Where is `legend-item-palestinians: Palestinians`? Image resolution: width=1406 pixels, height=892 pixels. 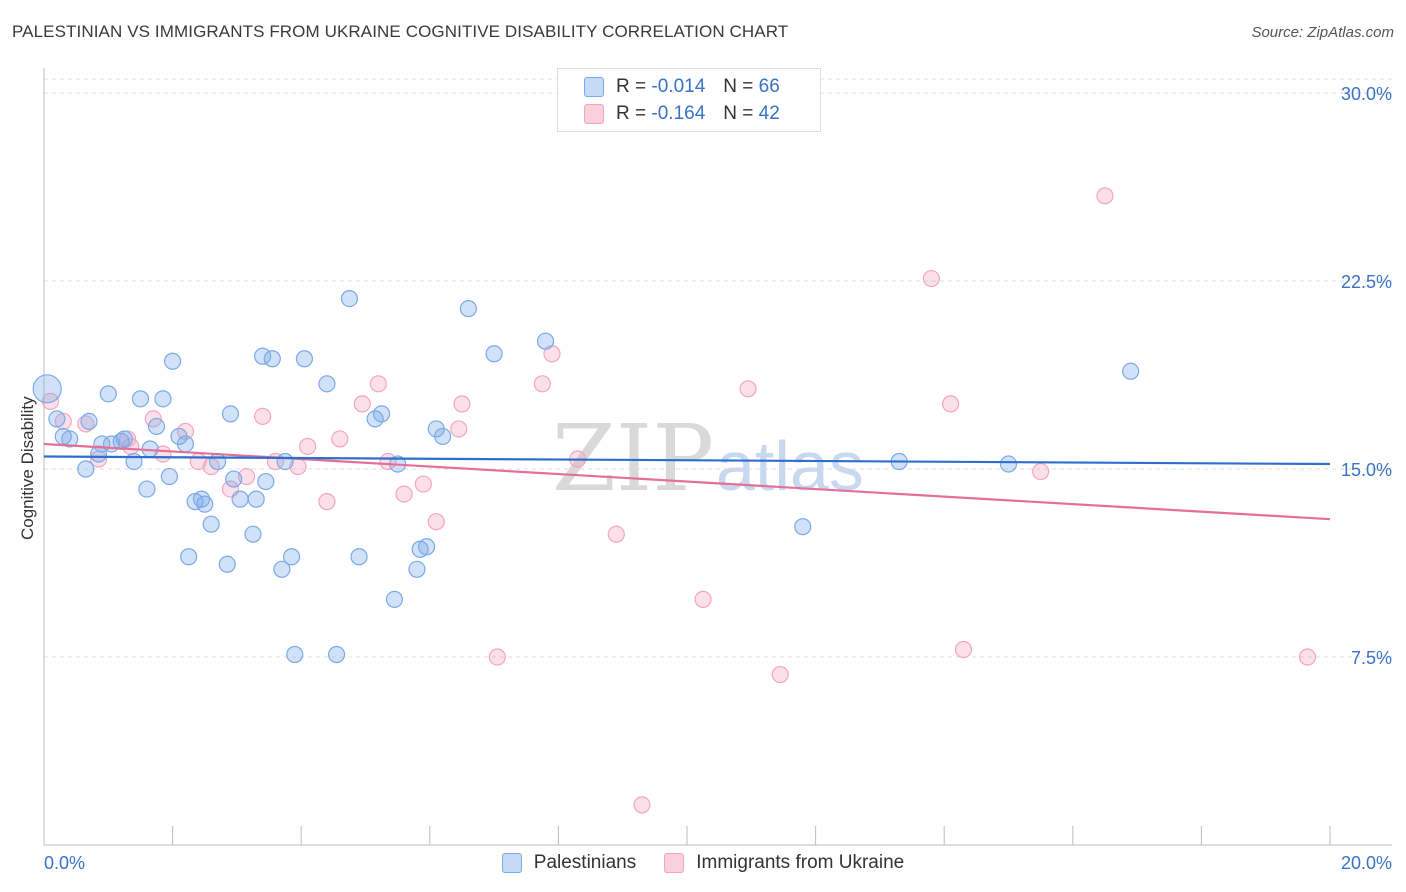
legend-item-palestinians: Palestinians is located at coordinates (569, 863).